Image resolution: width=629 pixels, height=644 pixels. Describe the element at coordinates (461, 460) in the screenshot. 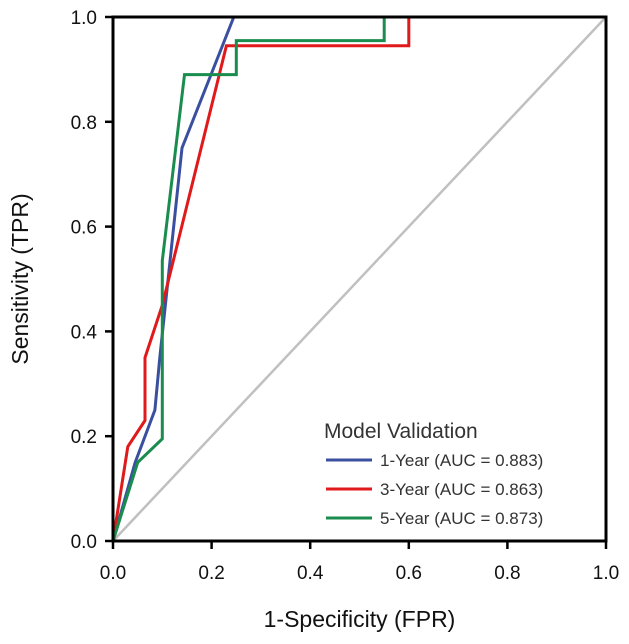

I see `legend-label-1: 1-Year (AUC = 0.883)` at that location.